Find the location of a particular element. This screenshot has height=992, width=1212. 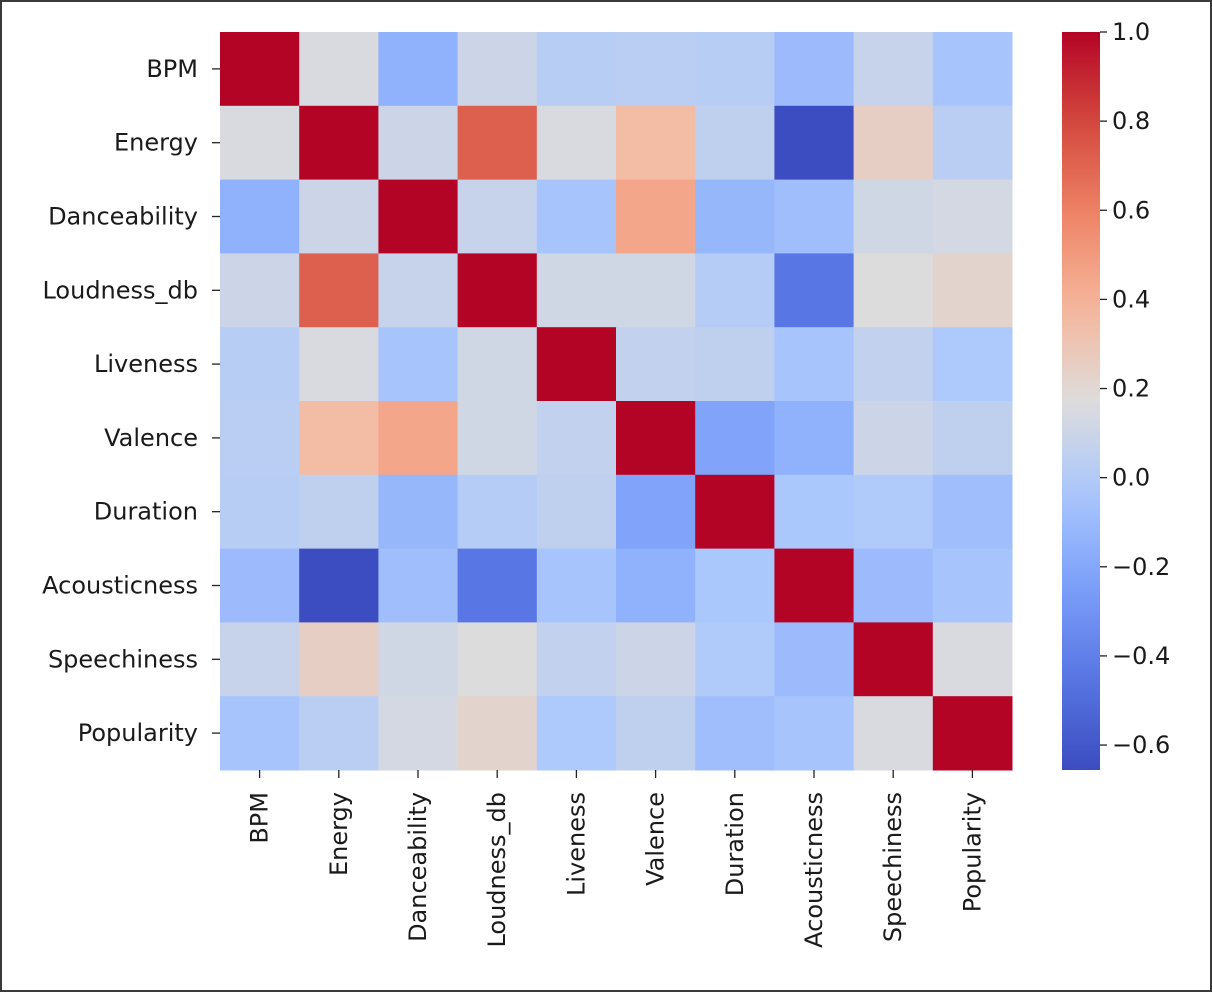

y-tick-label: Loudness_db is located at coordinates (120, 290).